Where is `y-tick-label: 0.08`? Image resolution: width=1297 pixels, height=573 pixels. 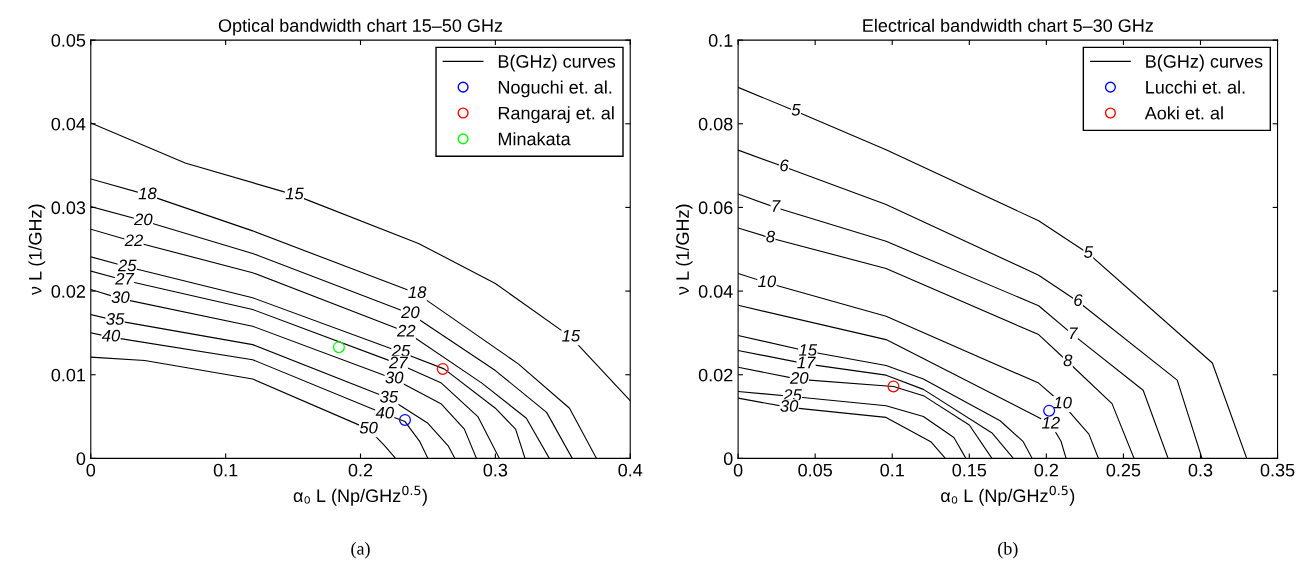
y-tick-label: 0.08 is located at coordinates (715, 124).